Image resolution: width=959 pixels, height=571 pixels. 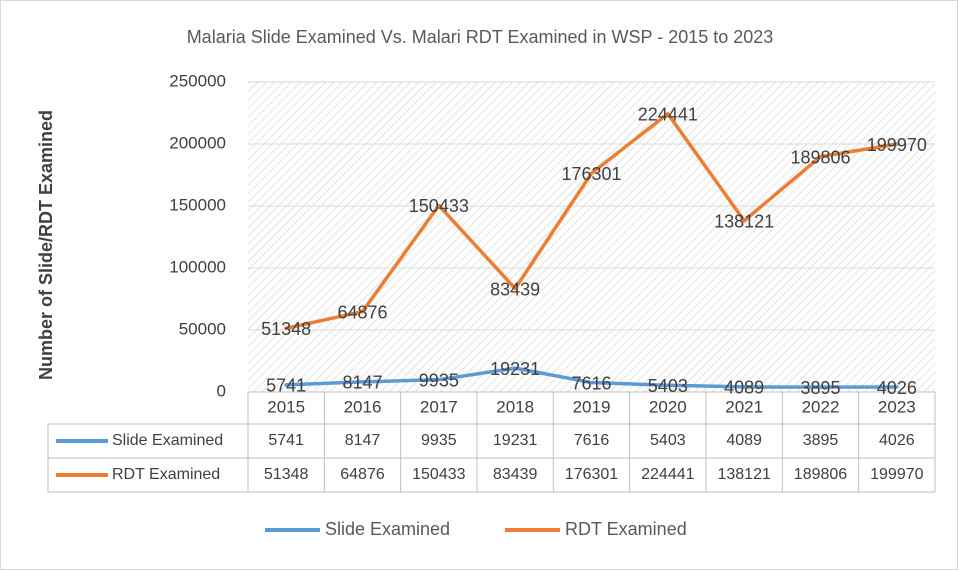 I want to click on legend-label: Slide Examined, so click(x=387, y=529).